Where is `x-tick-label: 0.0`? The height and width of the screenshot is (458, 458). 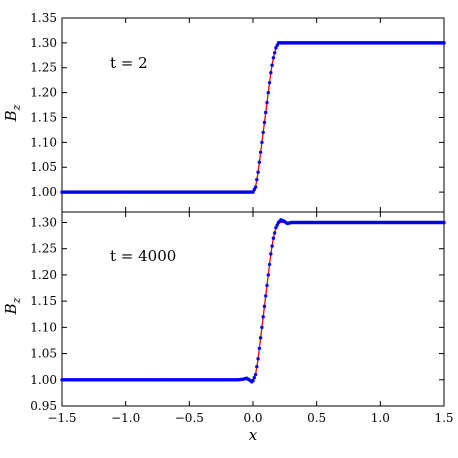 x-tick-label: 0.0 is located at coordinates (252, 418).